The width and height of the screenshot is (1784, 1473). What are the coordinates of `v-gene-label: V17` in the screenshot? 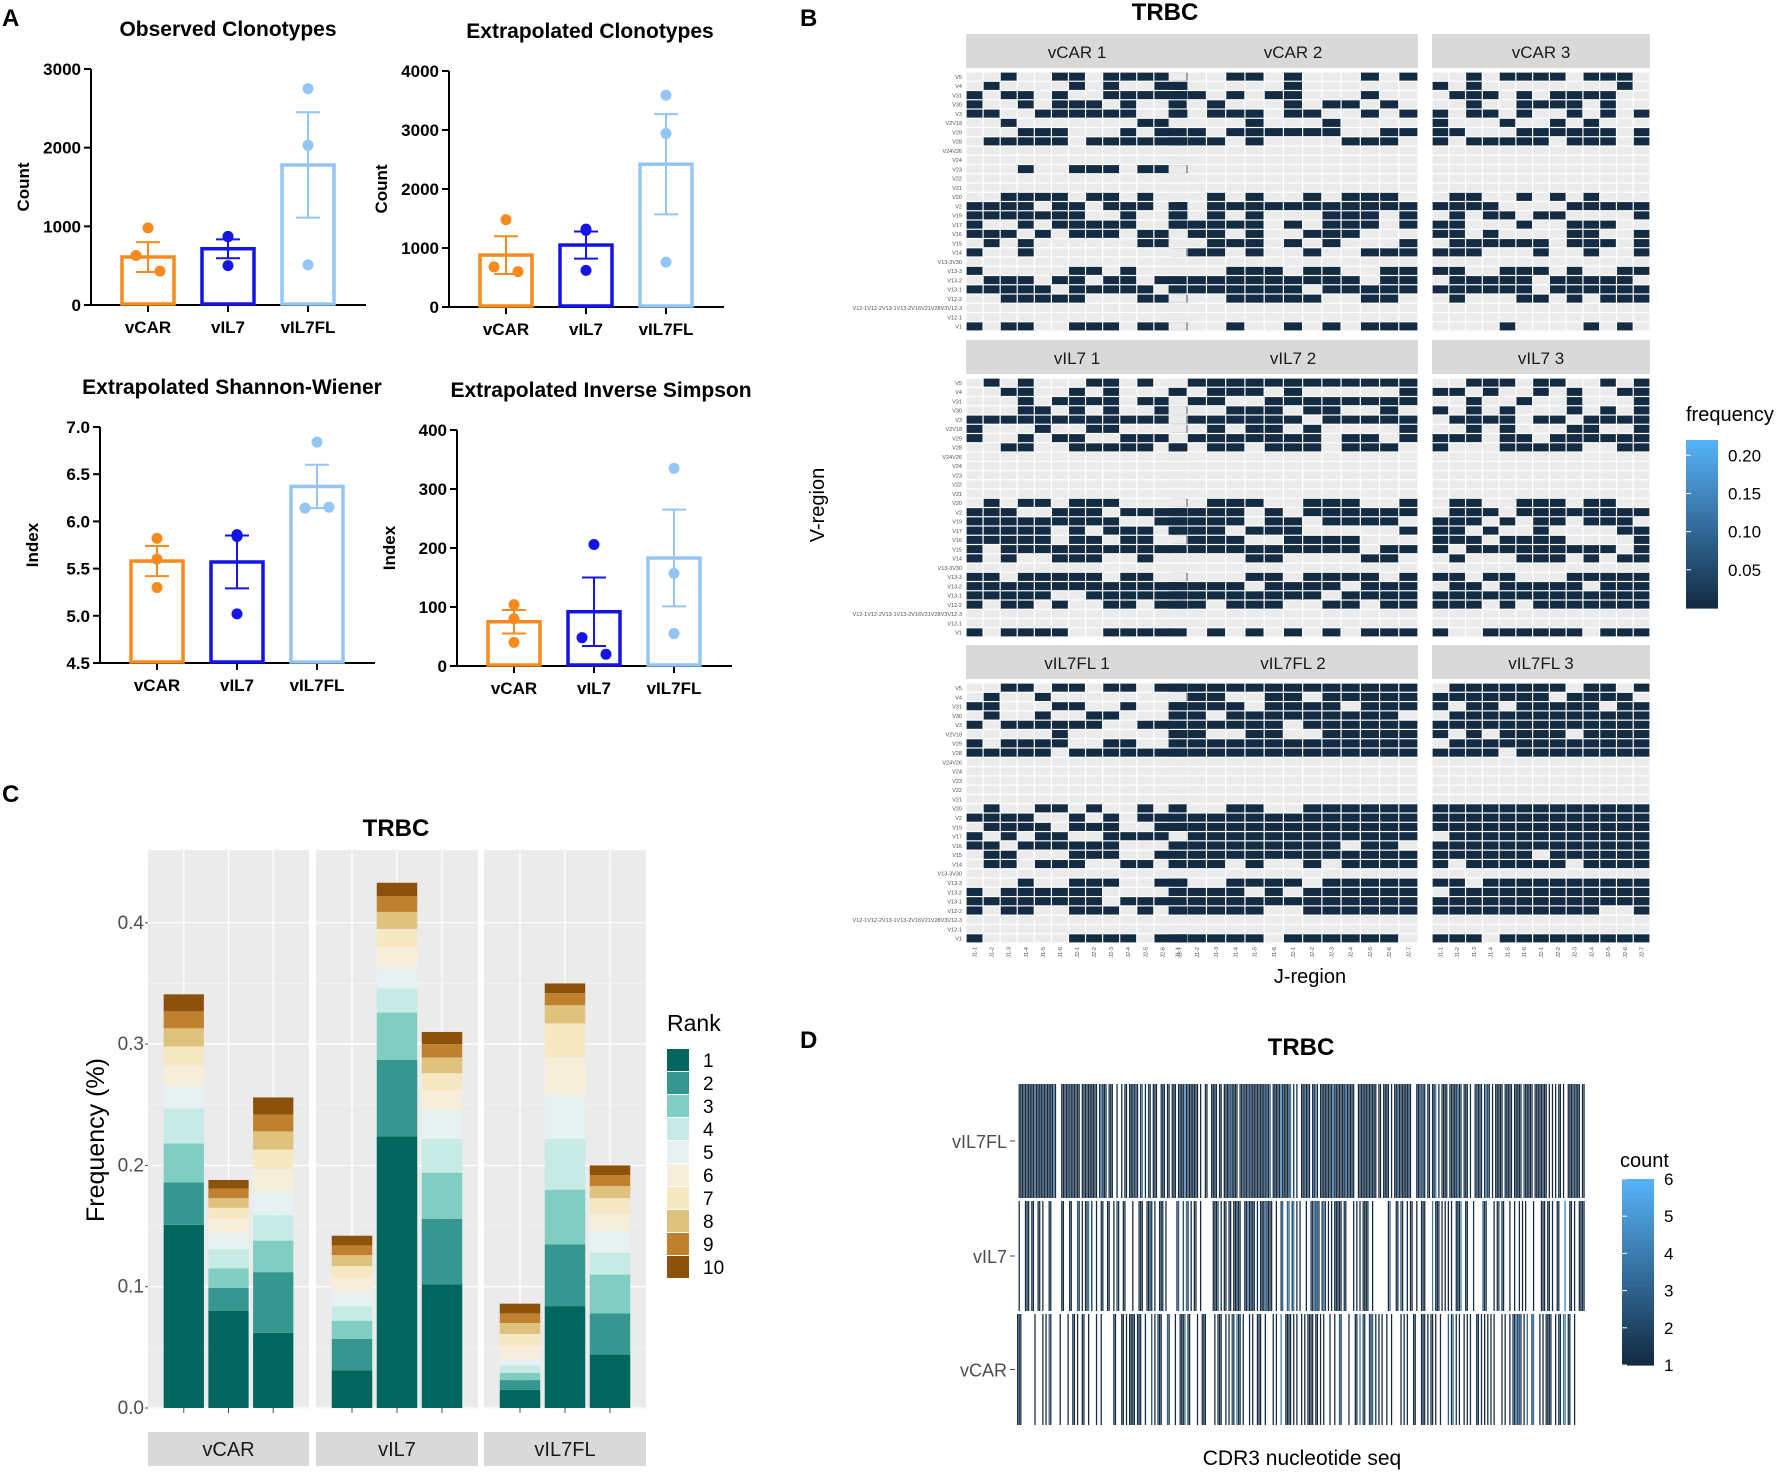 It's located at (957, 226).